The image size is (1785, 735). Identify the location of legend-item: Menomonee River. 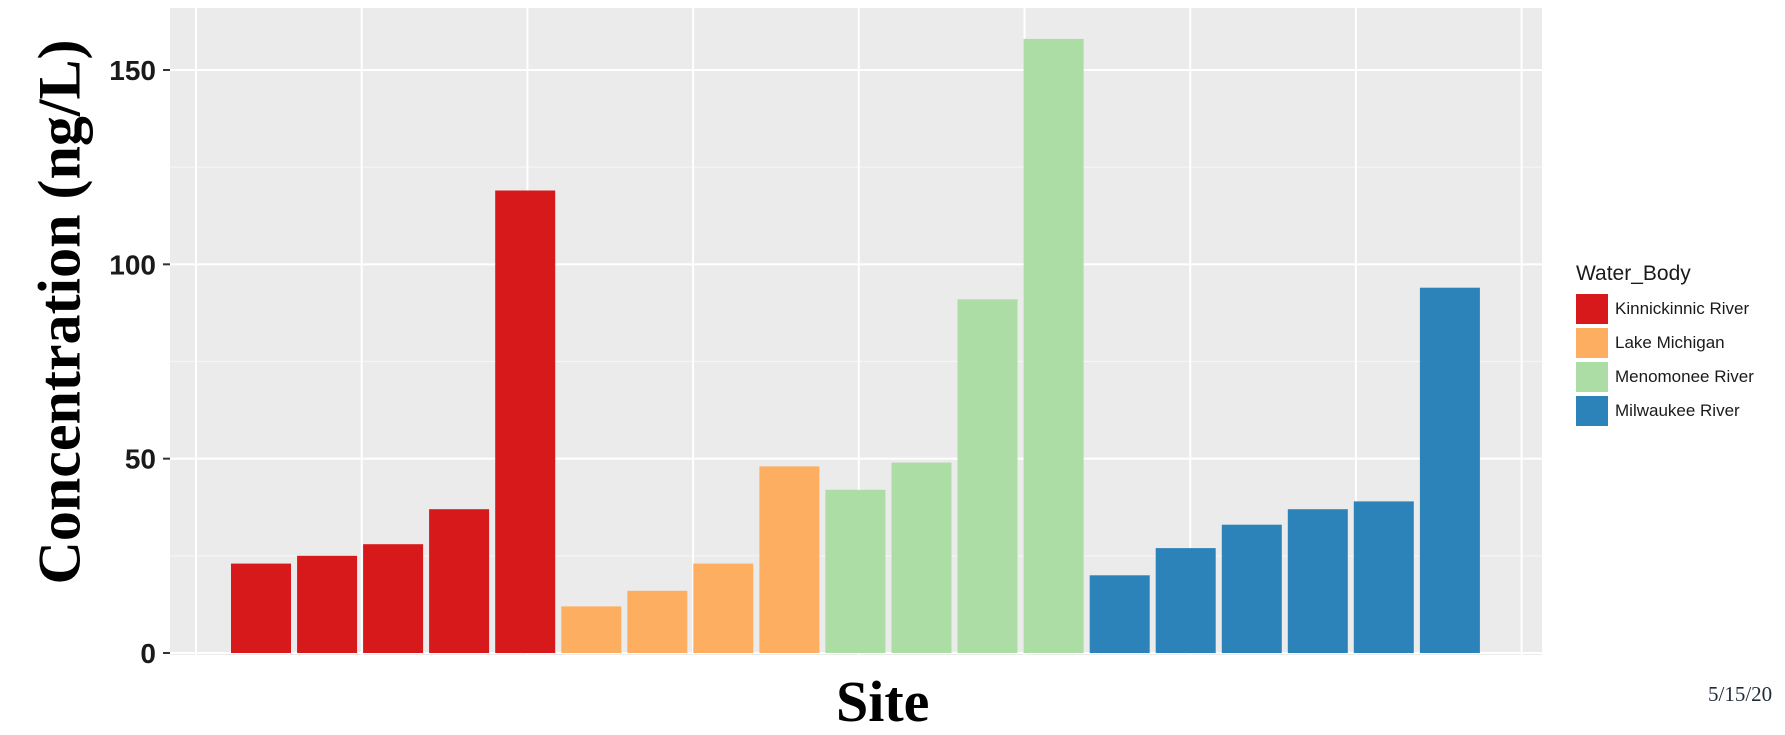
(1665, 377).